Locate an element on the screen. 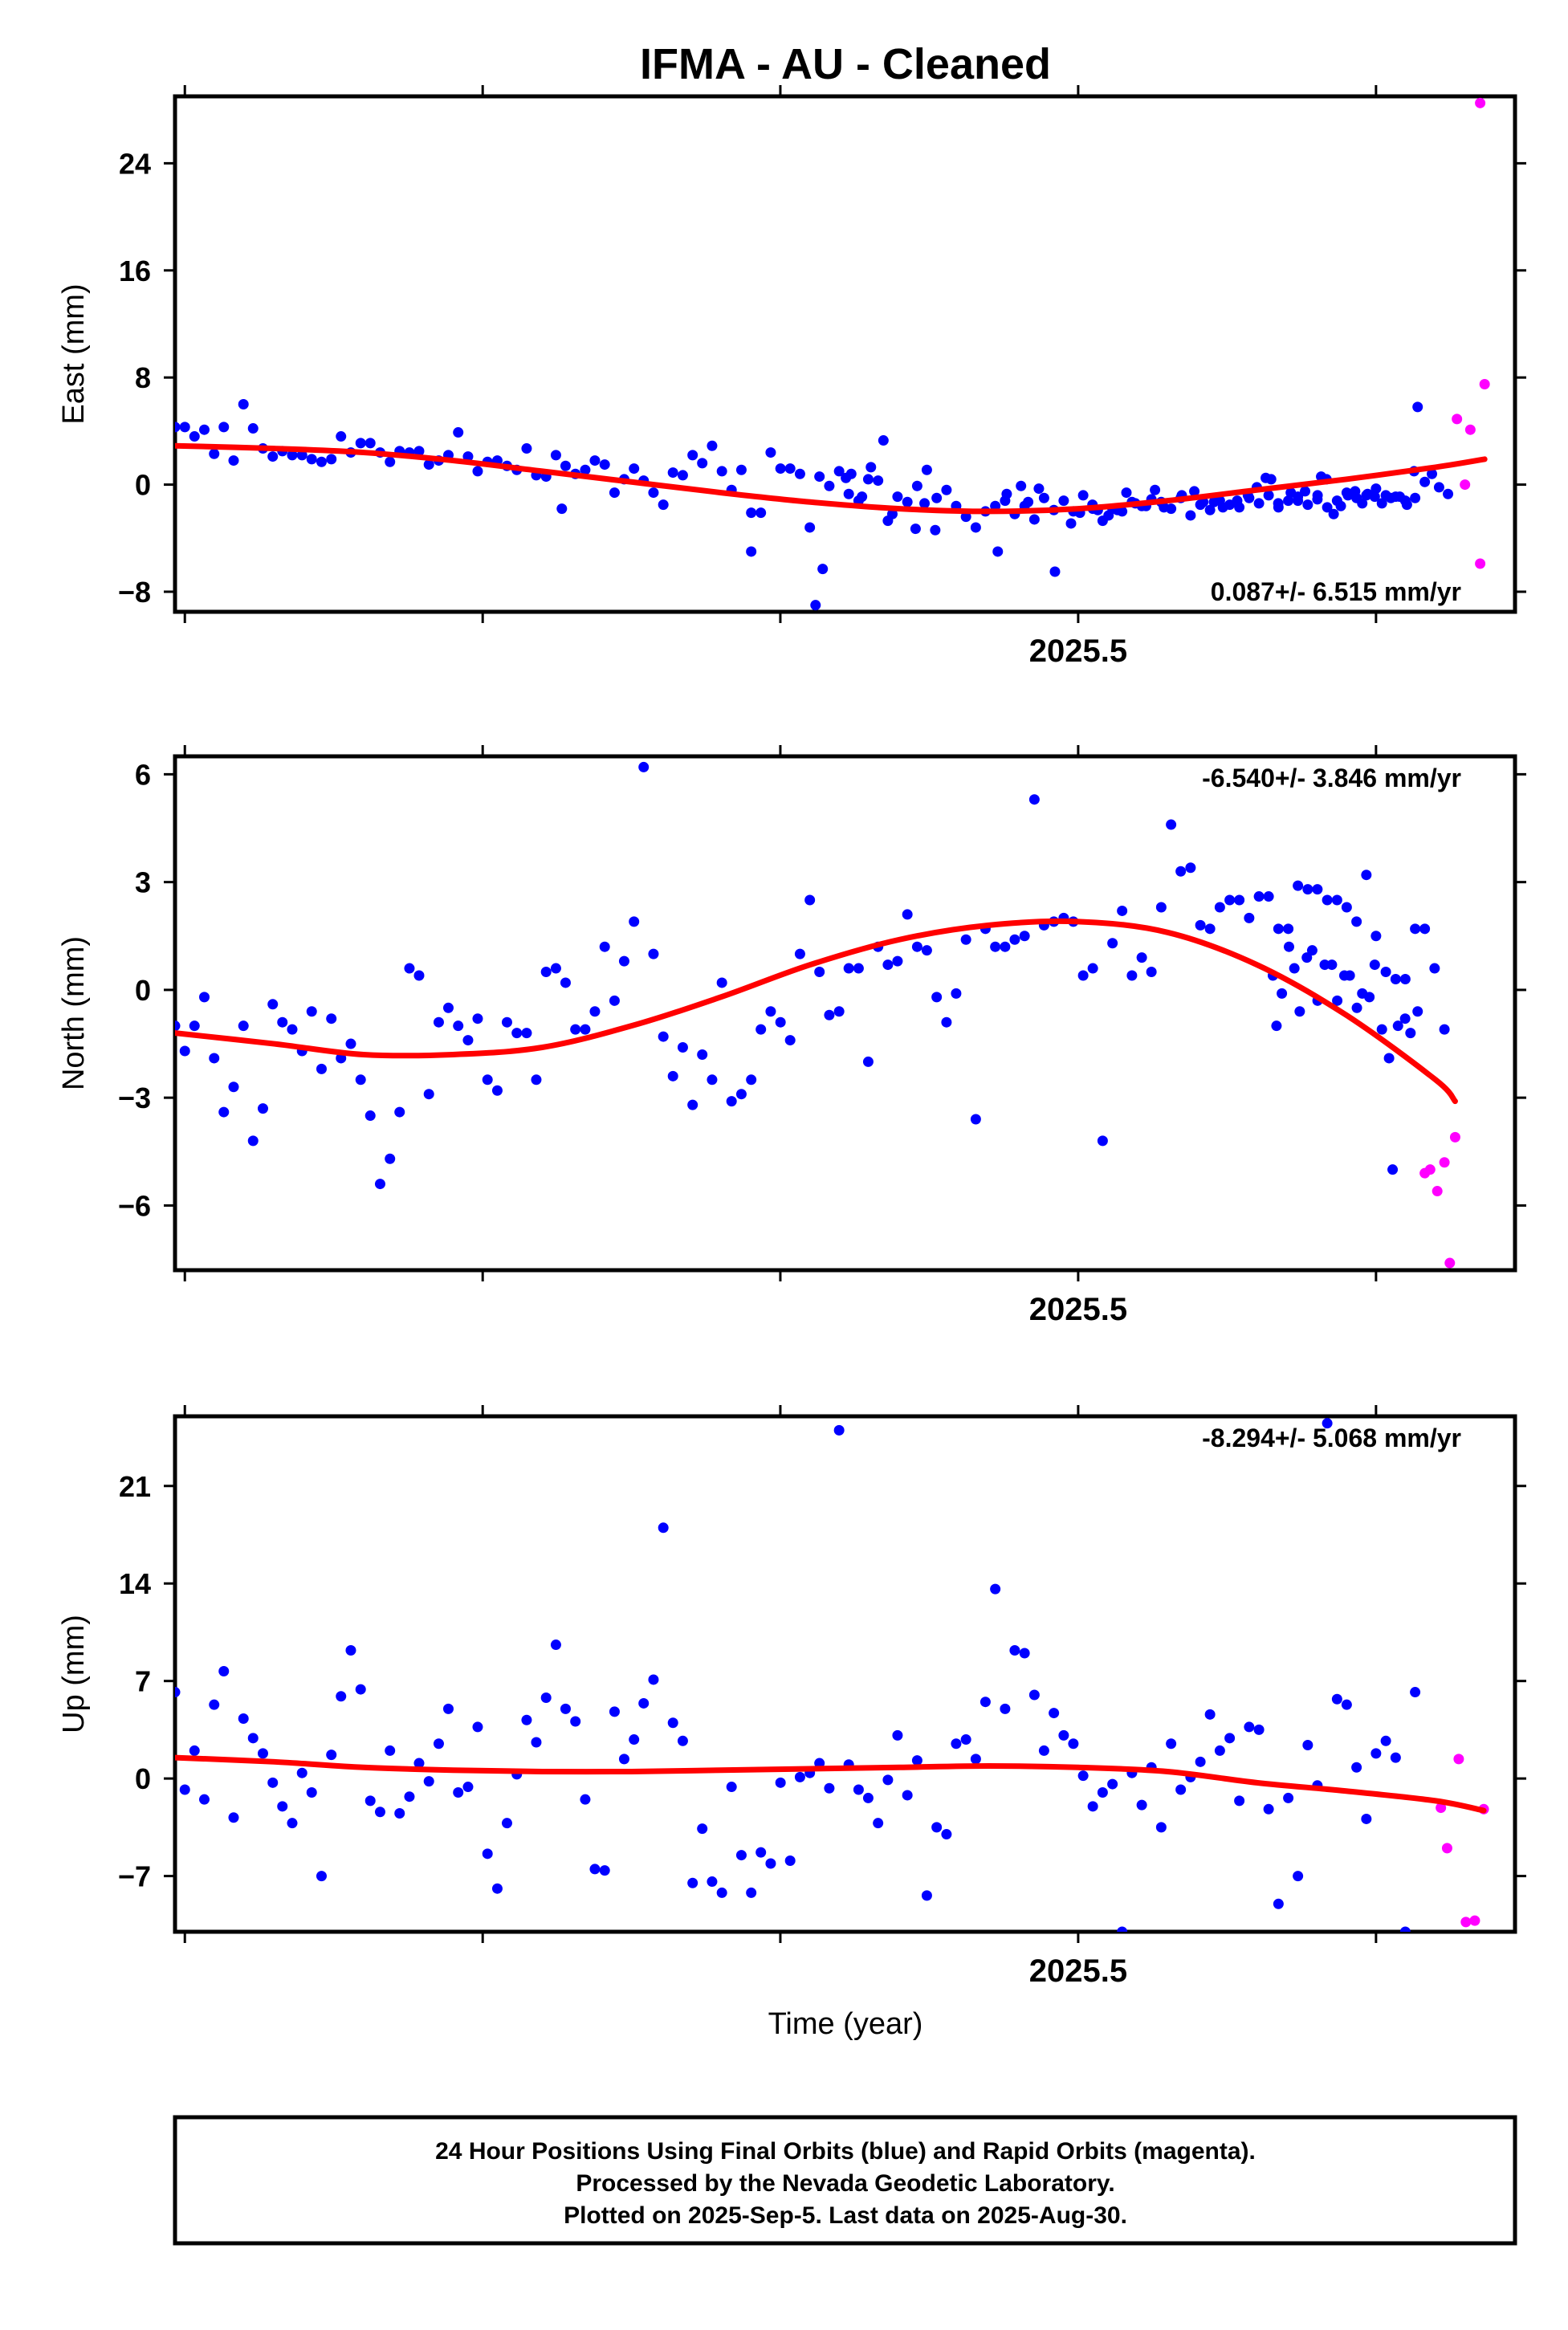 The height and width of the screenshot is (2330, 1568). y-tick-label-east: 16 is located at coordinates (135, 271).